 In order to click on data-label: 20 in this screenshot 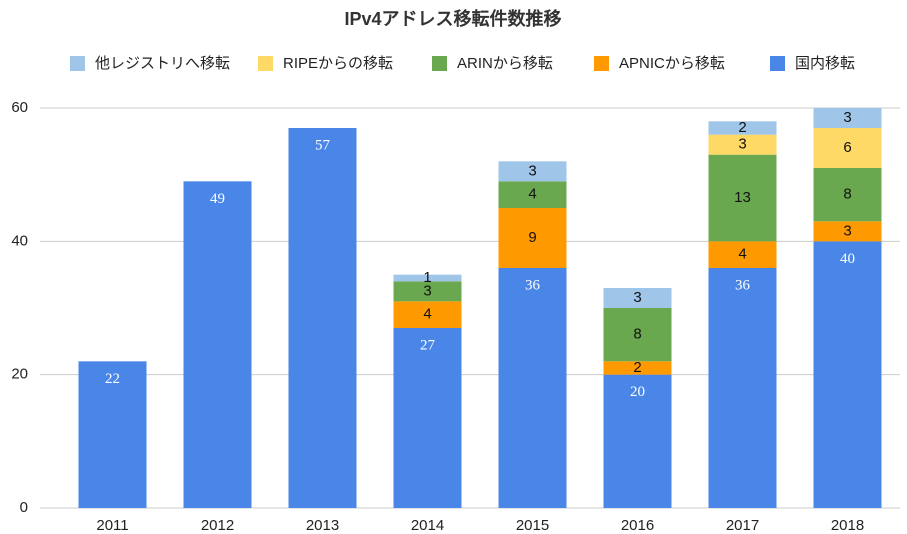, I will do `click(637, 392)`.